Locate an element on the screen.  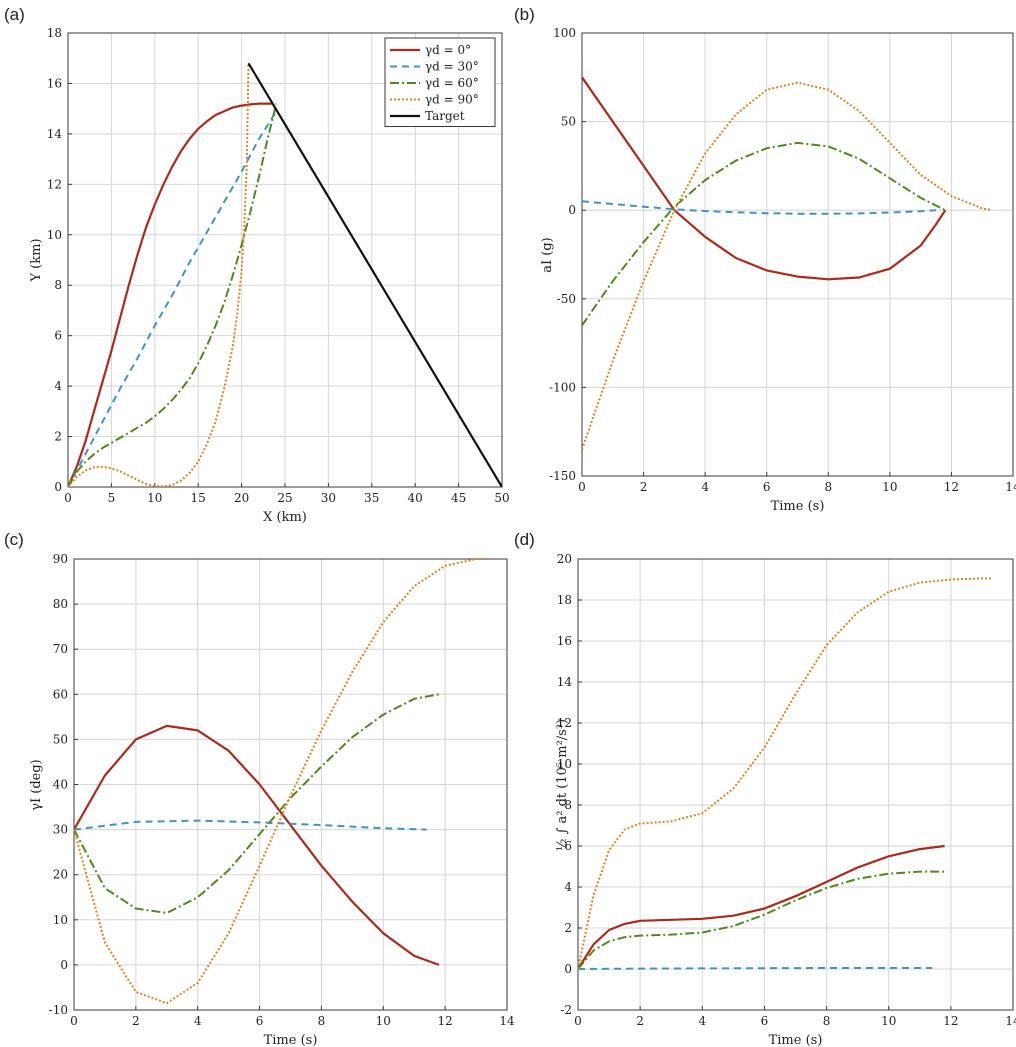
legend: γd = 0° γd = 30° γd = 60° γd = 90° Target is located at coordinates (440, 82).